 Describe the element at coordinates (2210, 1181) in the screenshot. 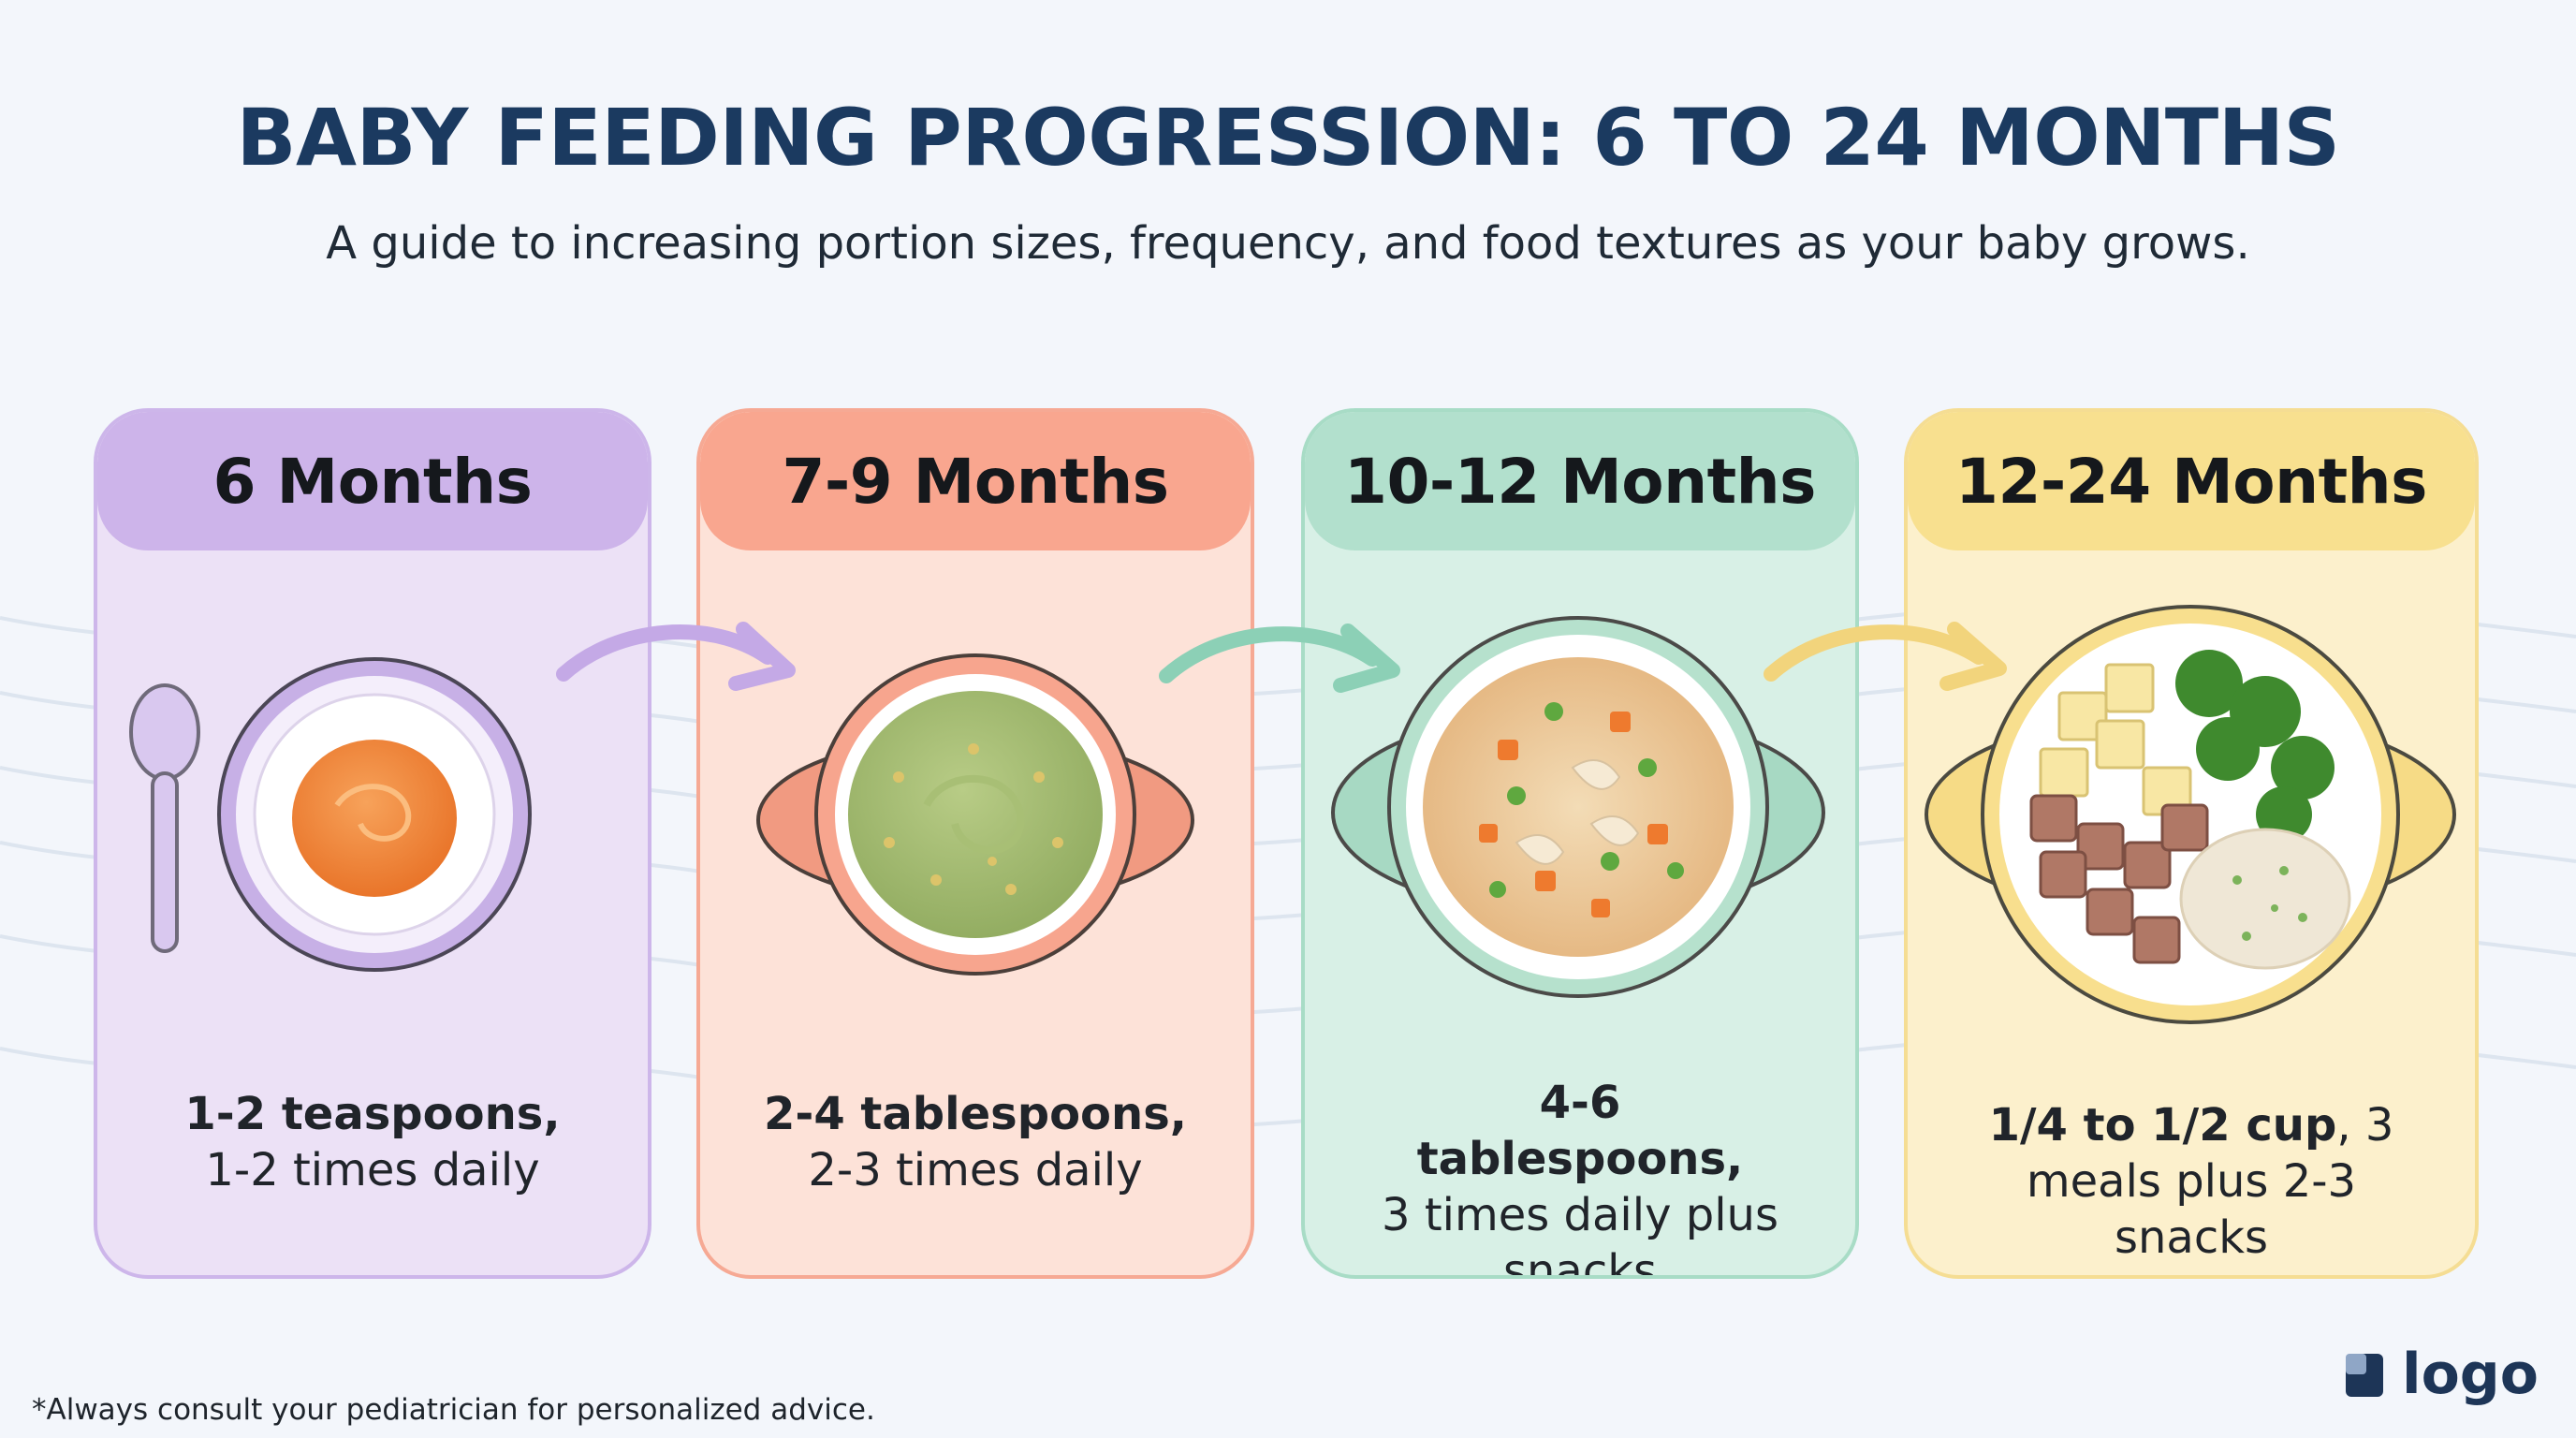

I see `portion-frequency: , 3 meals plus 2-3 snacks` at that location.